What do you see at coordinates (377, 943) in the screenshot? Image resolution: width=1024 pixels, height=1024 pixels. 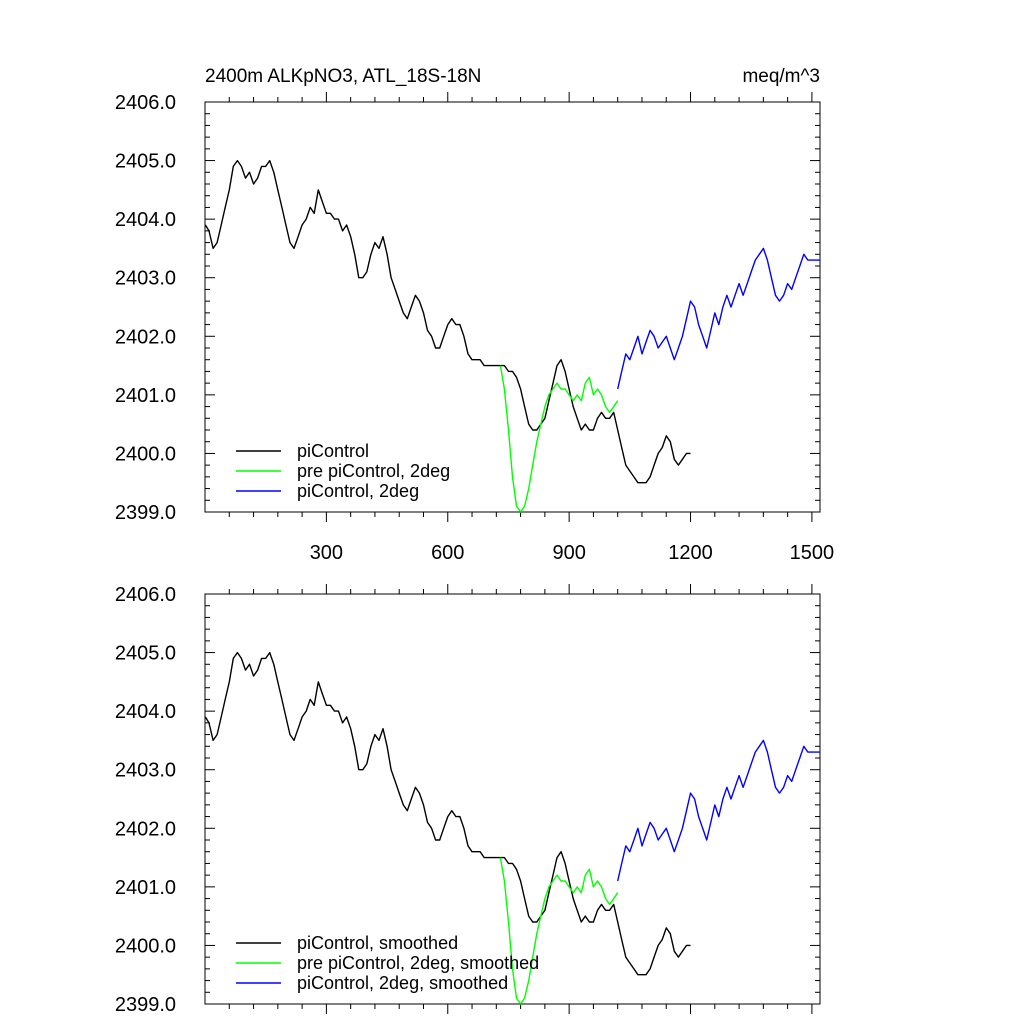 I see `legend-label-1: piControl, smoothed` at bounding box center [377, 943].